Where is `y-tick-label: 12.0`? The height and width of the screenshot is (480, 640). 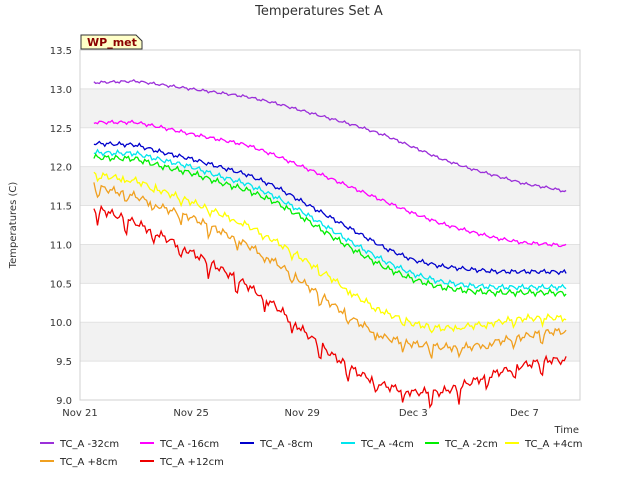
y-tick-label: 12.0 is located at coordinates (61, 168).